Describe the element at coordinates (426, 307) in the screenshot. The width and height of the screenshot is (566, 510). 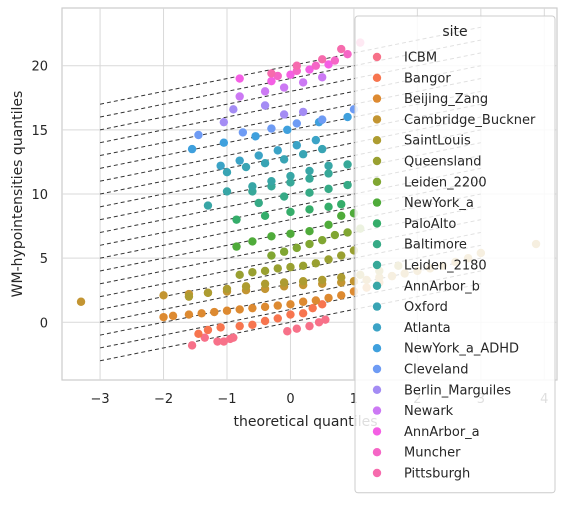
I see `legend-label-12: Oxford` at that location.